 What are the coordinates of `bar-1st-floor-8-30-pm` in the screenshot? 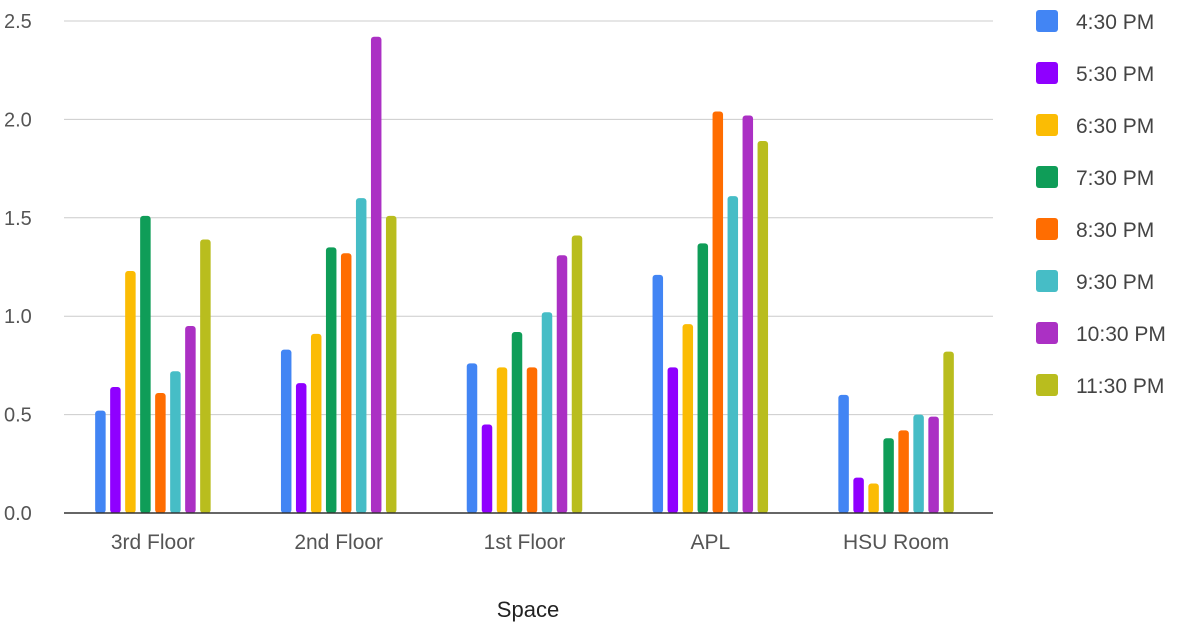 It's located at (532, 440).